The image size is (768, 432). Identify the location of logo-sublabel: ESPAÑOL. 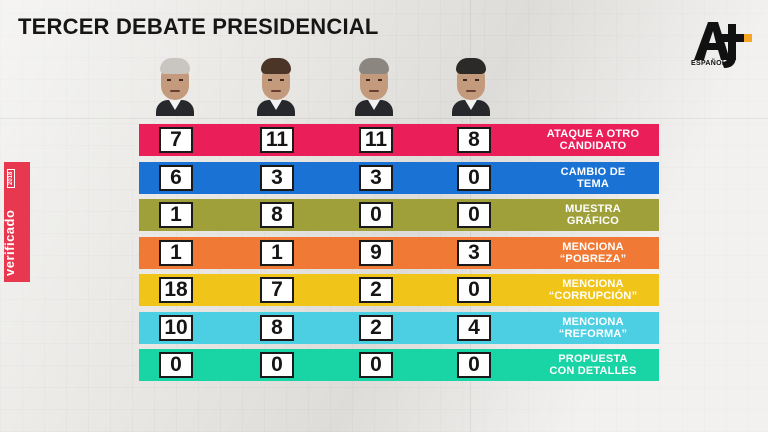
(709, 63).